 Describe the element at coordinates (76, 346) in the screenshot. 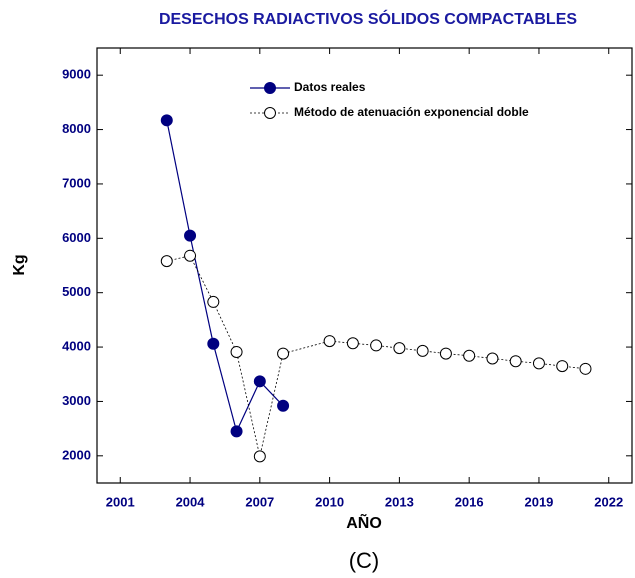

I see `y-tick-label: 4000` at that location.